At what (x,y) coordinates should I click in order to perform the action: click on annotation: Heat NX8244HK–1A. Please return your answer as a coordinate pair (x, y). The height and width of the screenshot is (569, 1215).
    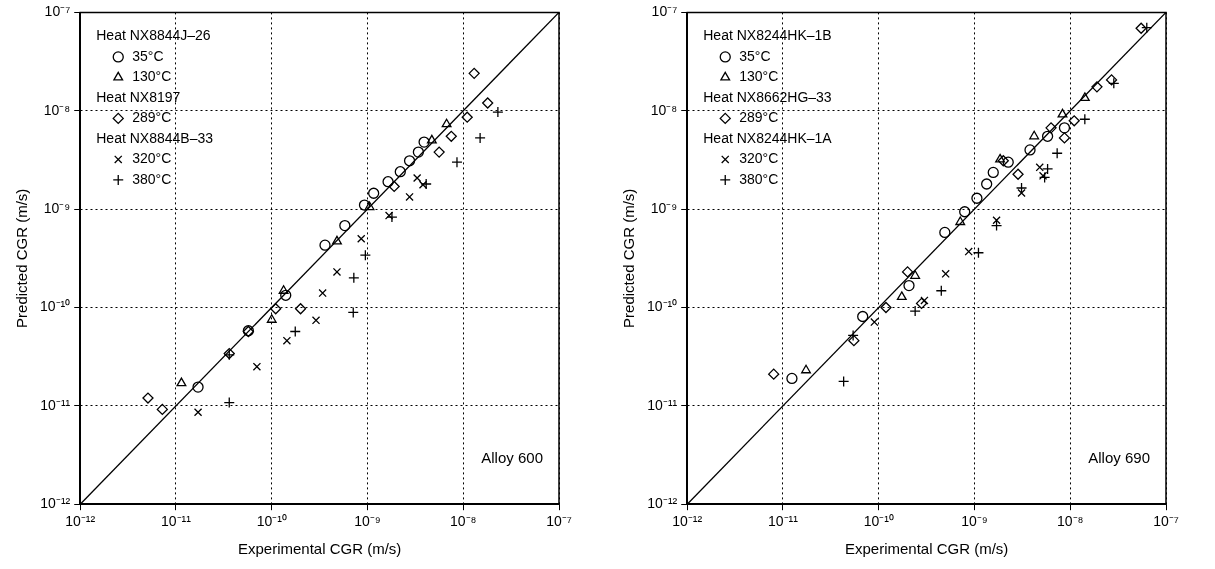
    Looking at the image, I should click on (768, 137).